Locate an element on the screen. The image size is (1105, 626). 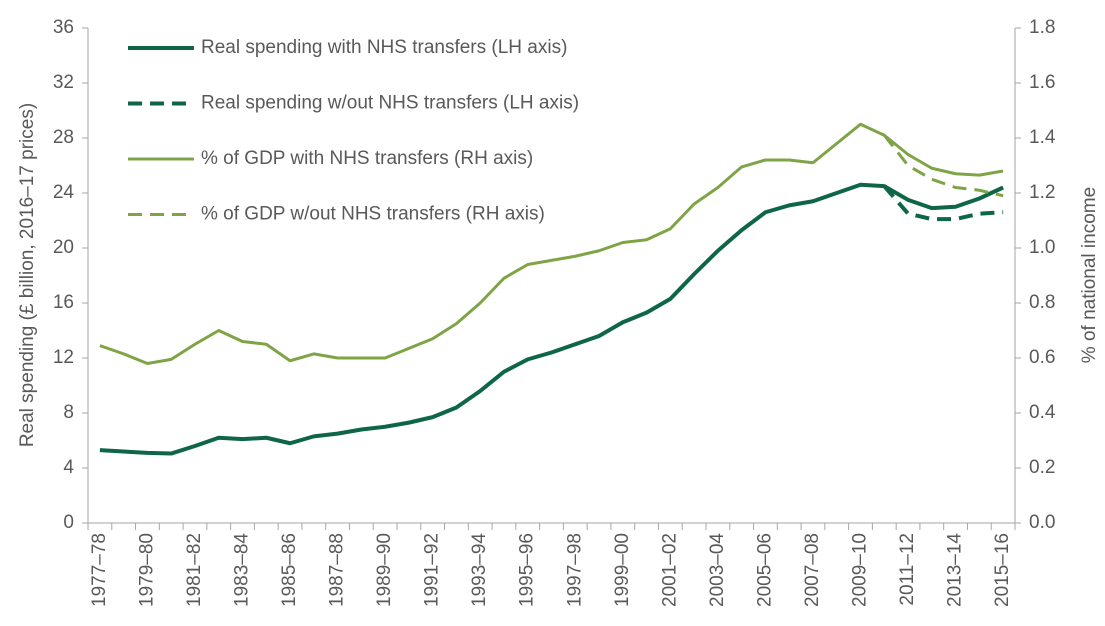
y2-axis-label: % of national income is located at coordinates (1089, 275).